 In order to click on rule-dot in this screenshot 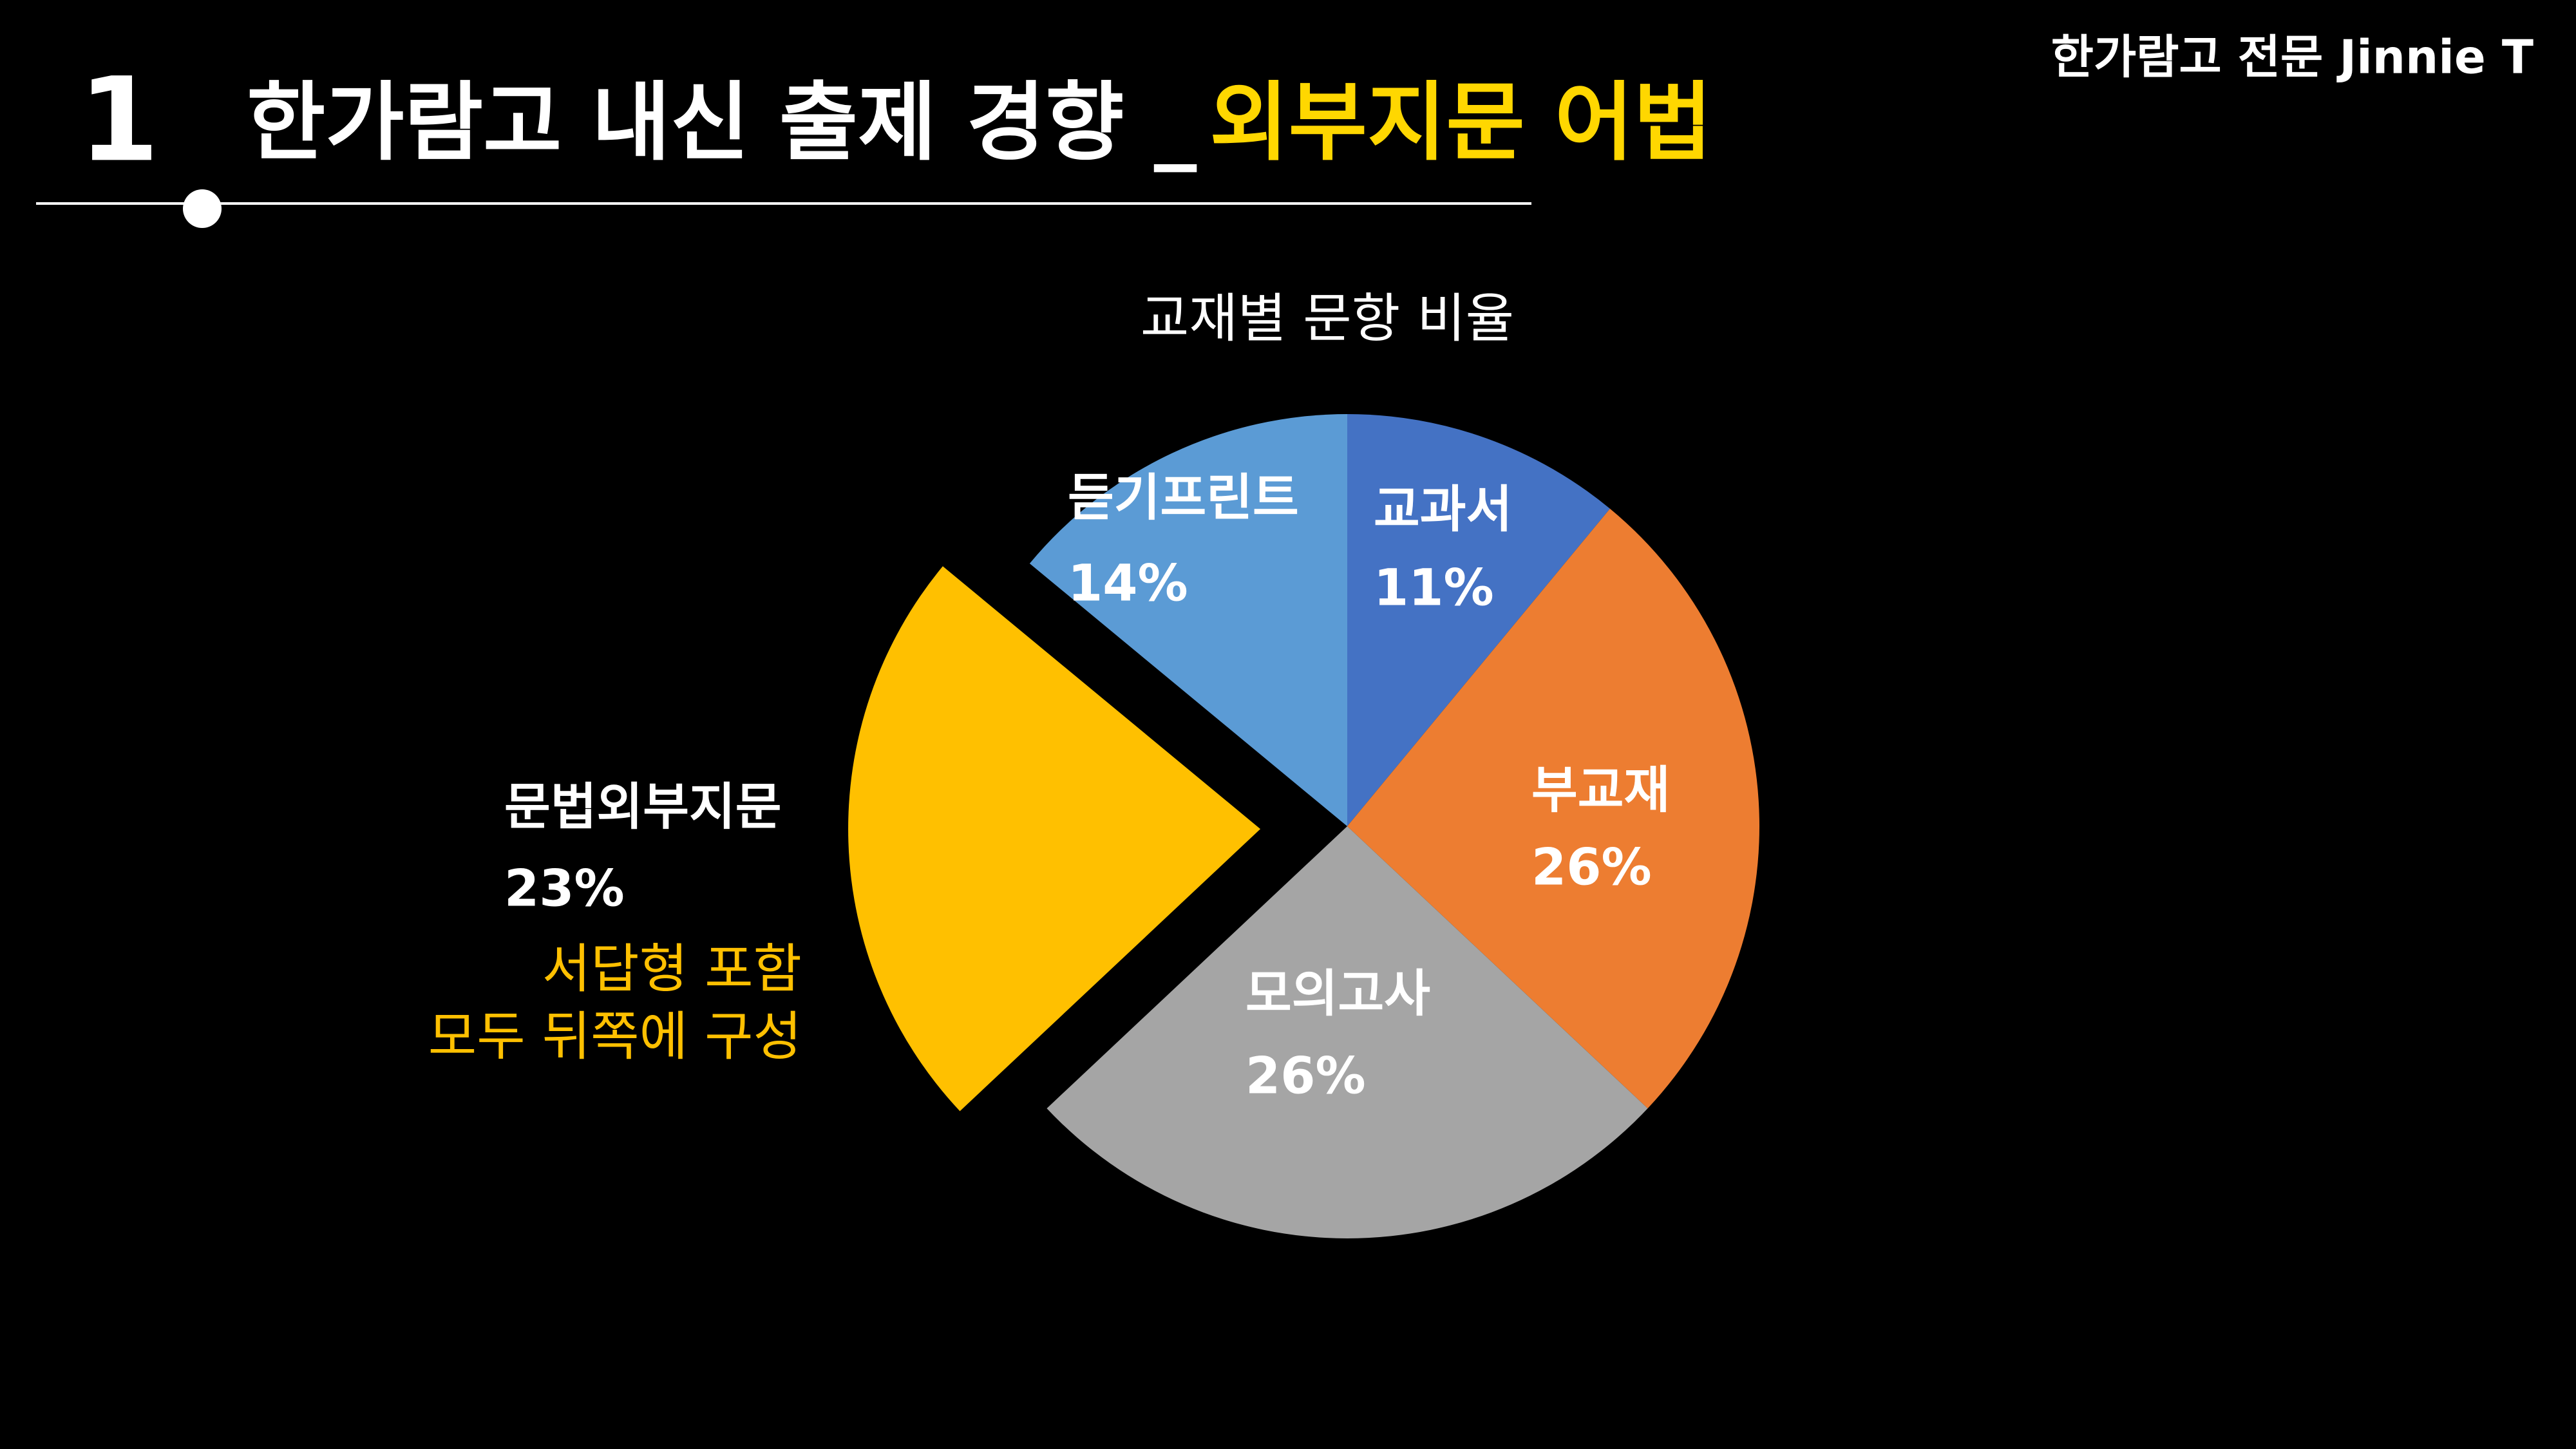, I will do `click(202, 208)`.